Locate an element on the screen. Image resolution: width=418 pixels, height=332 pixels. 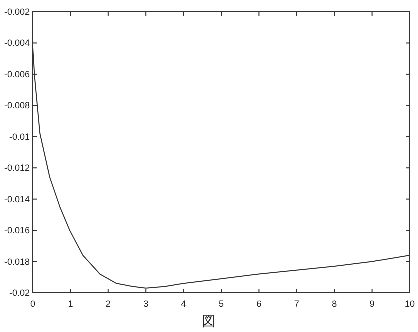
y-tick-label: -0.004 is located at coordinates (17, 43).